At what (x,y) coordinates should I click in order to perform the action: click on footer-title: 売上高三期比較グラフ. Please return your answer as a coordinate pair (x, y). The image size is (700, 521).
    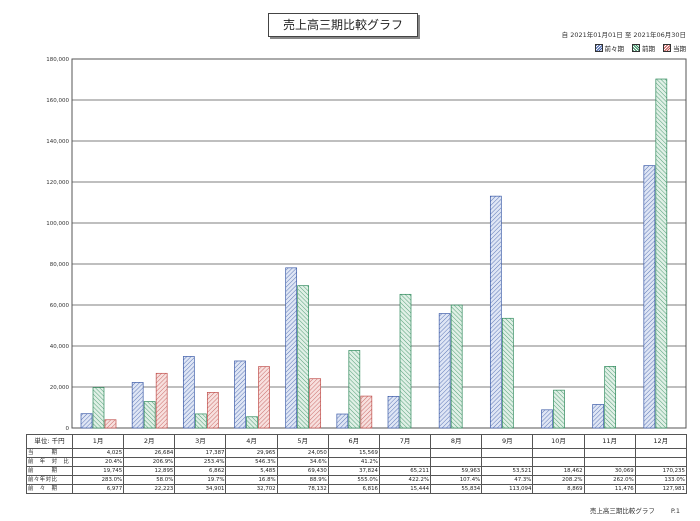
    Looking at the image, I should click on (622, 511).